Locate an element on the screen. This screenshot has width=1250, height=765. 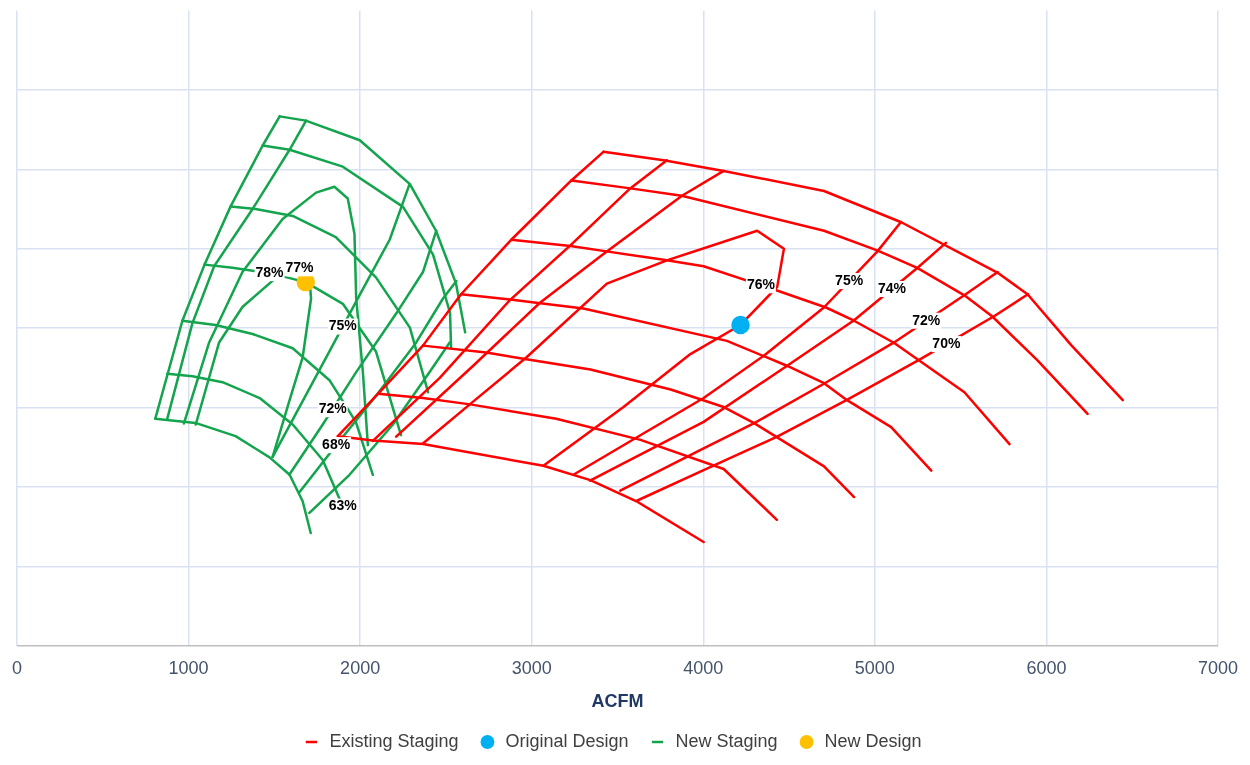
annotation: 63% is located at coordinates (343, 505).